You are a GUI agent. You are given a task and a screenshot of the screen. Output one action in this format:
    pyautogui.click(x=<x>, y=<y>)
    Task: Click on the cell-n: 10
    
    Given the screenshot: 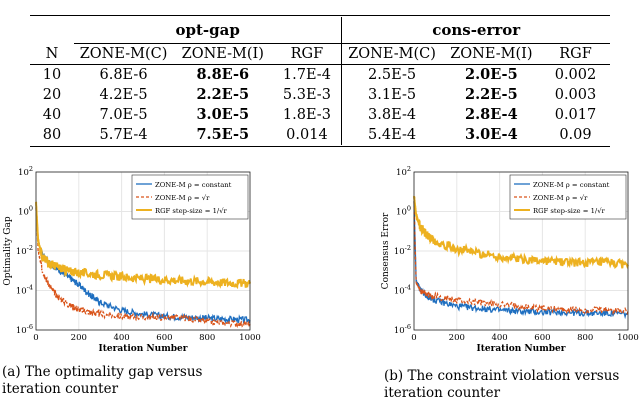 What is the action you would take?
    pyautogui.click(x=52, y=75)
    